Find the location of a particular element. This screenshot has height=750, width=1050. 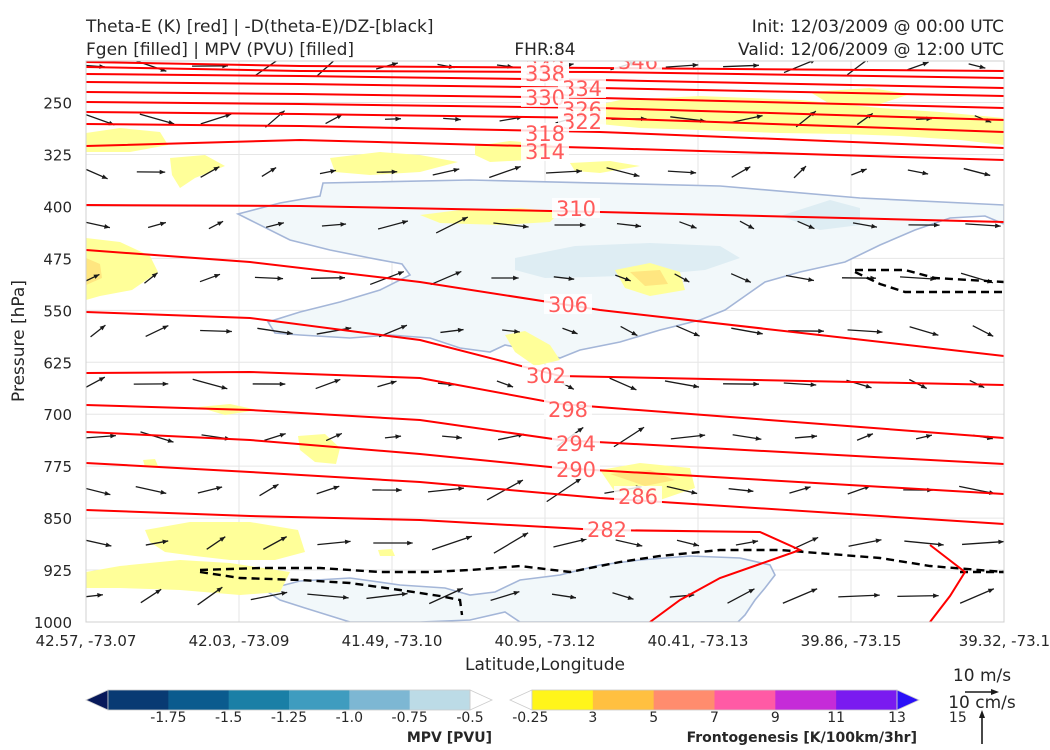

y-tick-label: 925 is located at coordinates (57, 571).